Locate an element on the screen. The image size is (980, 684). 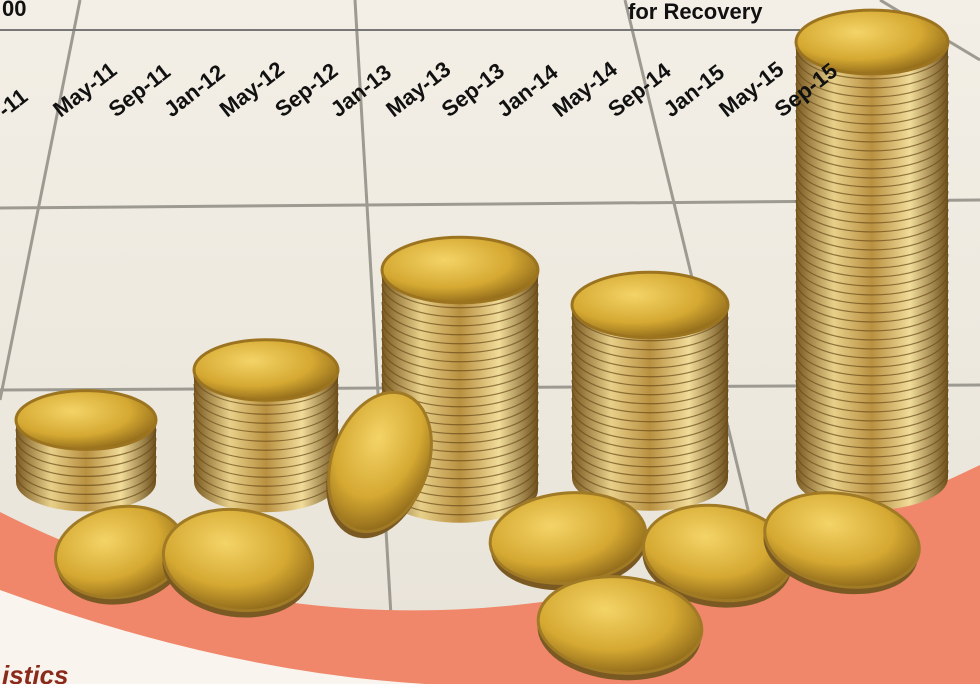
footer-text: istics is located at coordinates (35, 672).